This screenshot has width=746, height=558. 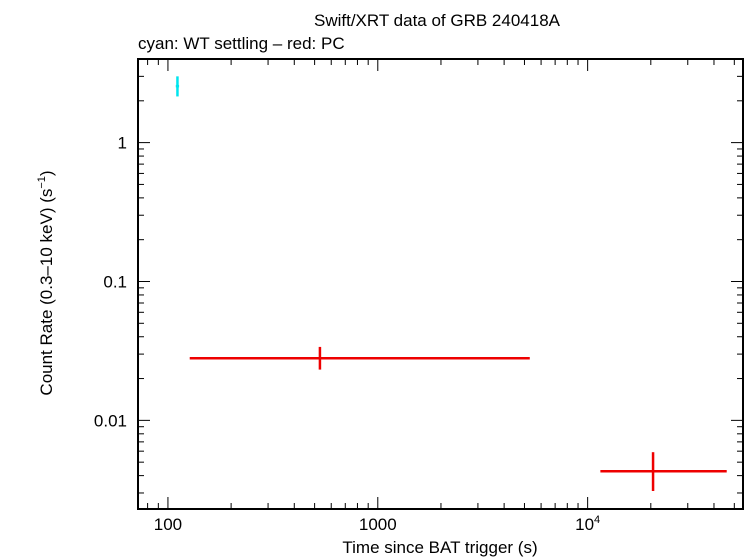 What do you see at coordinates (439, 547) in the screenshot?
I see `x-axis-label: Time since BAT trigger (s)` at bounding box center [439, 547].